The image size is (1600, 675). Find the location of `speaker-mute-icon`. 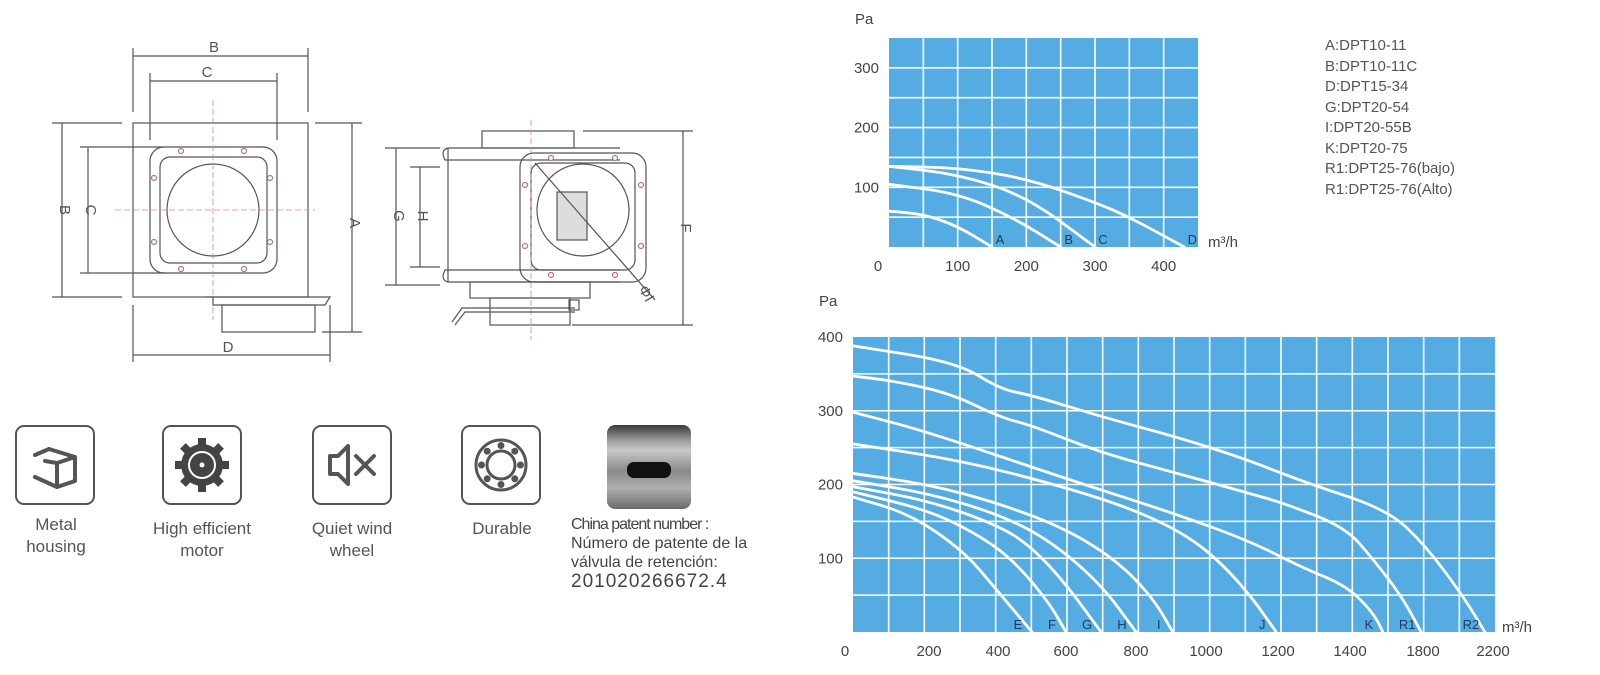

speaker-mute-icon is located at coordinates (352, 465).